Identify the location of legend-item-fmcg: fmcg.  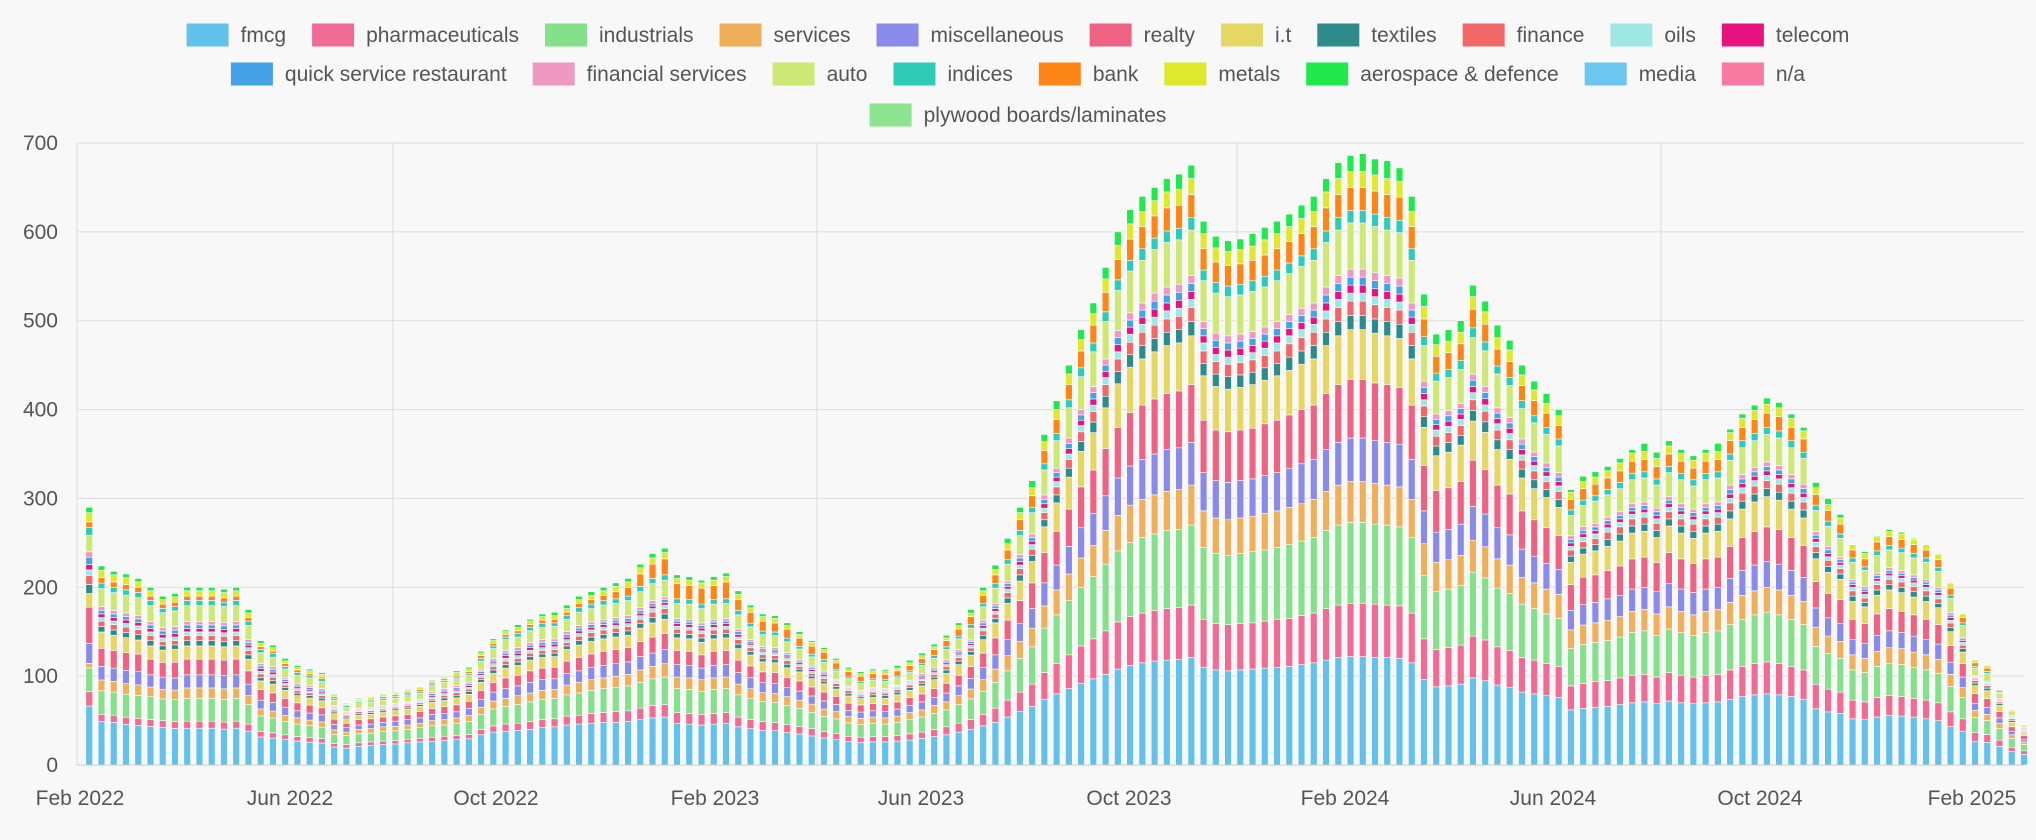
(236, 35).